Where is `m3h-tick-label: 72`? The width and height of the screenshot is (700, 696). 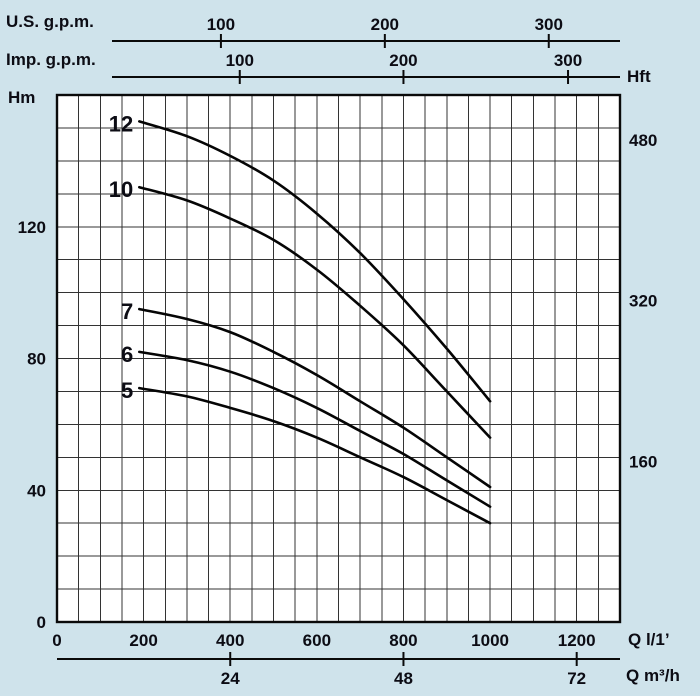
m3h-tick-label: 72 is located at coordinates (576, 678).